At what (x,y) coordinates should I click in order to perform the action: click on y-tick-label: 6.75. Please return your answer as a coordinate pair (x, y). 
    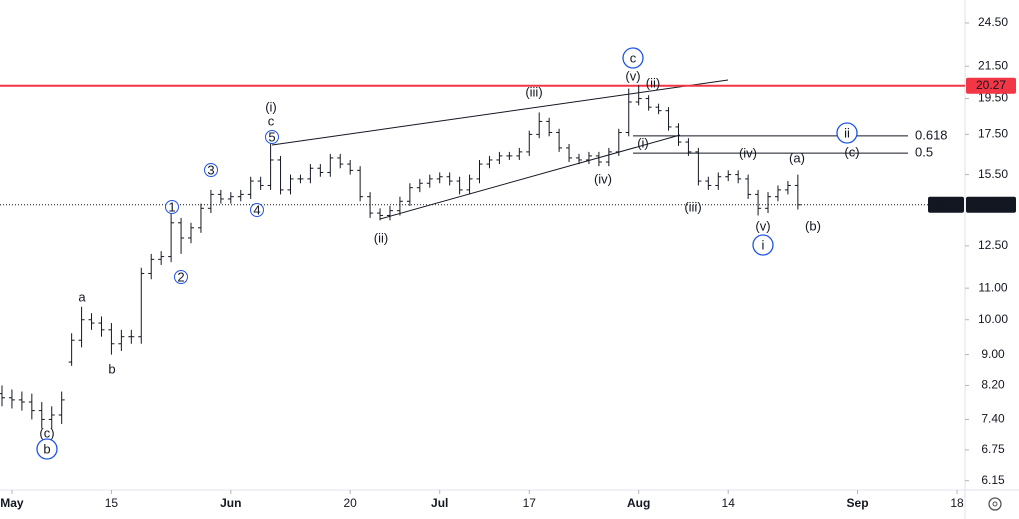
    Looking at the image, I should click on (993, 449).